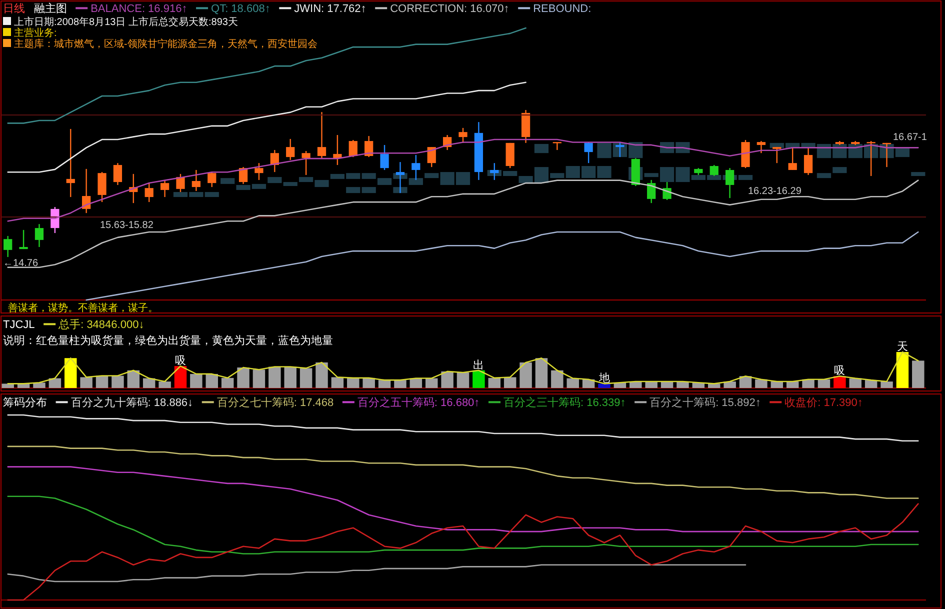 This screenshot has height=609, width=945. I want to click on annotation: 16.23-16.29, so click(775, 191).